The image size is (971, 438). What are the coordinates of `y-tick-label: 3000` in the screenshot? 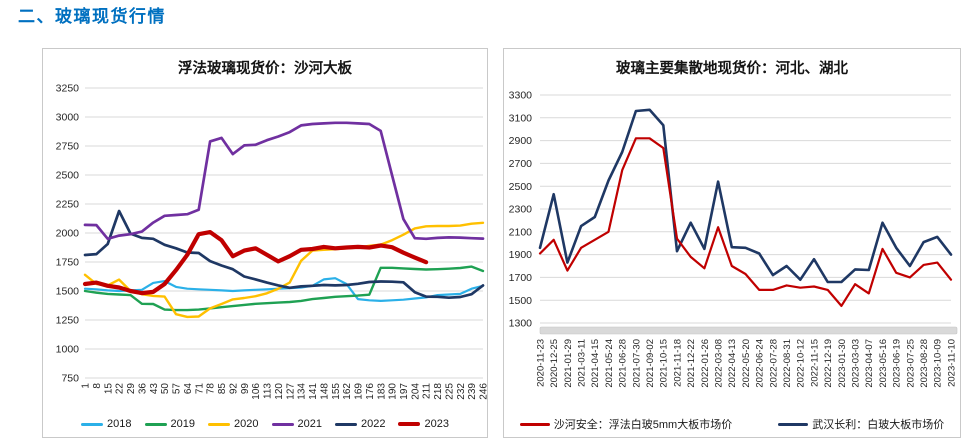 It's located at (68, 118).